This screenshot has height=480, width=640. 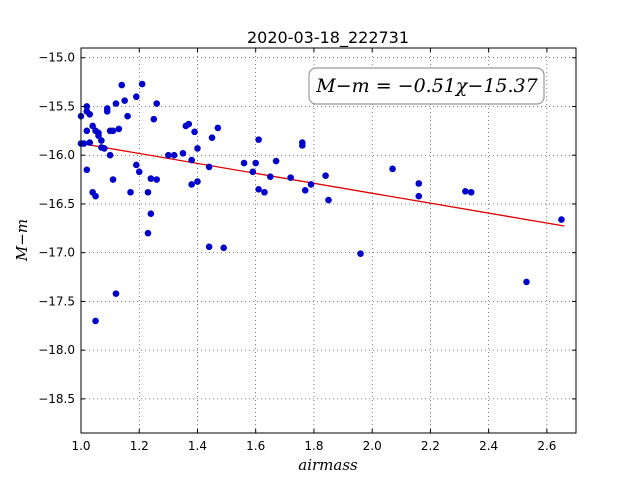 What do you see at coordinates (255, 446) in the screenshot?
I see `x-tick-label: 1.6` at bounding box center [255, 446].